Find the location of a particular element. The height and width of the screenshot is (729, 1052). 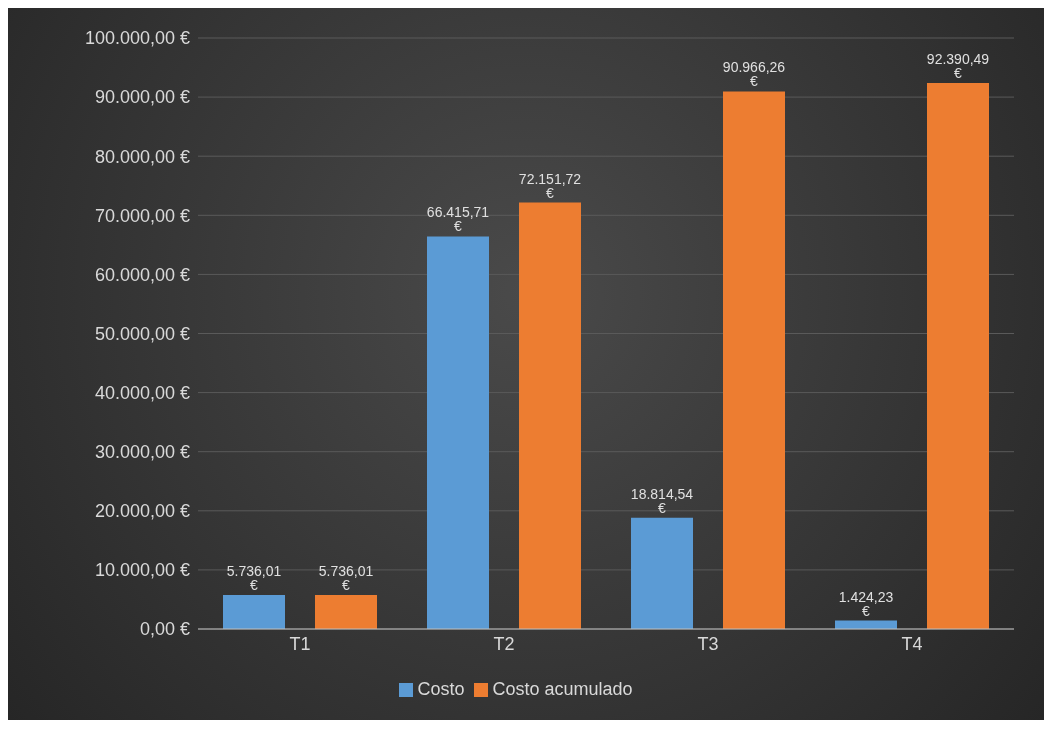

y-tick-label: 60.000,00 € is located at coordinates (142, 274).